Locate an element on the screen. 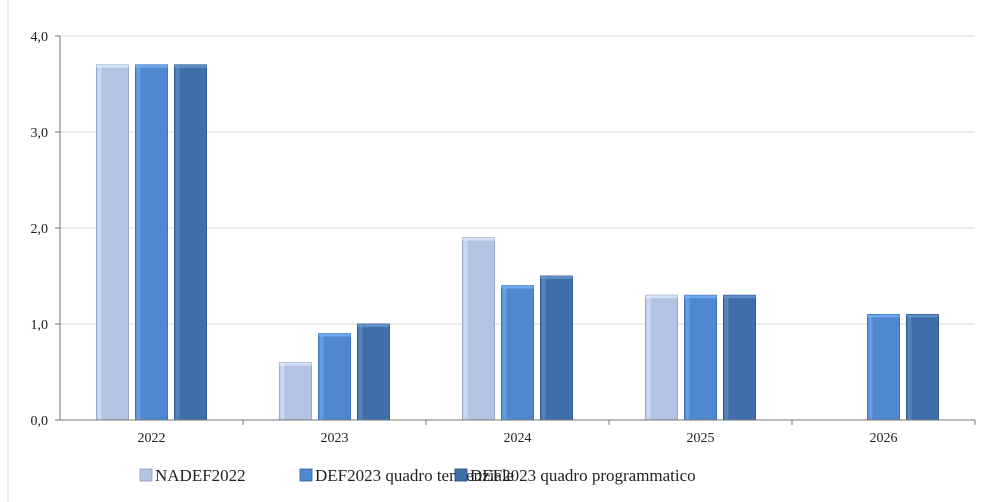 The image size is (984, 502). x-tick-label: 2026 is located at coordinates (884, 438).